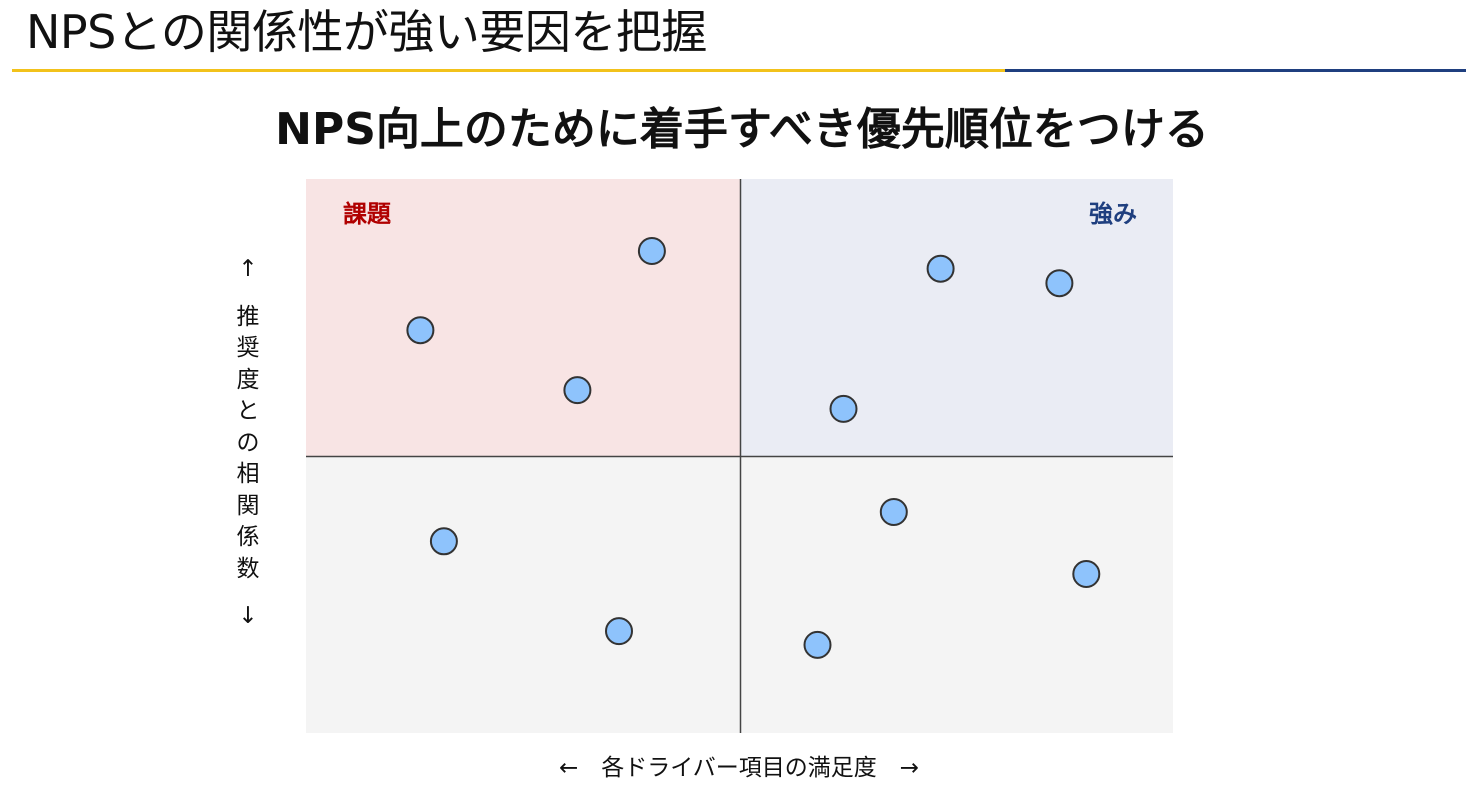 This screenshot has height=802, width=1484. Describe the element at coordinates (1235, 70) in the screenshot. I see `title-underline-navy` at that location.